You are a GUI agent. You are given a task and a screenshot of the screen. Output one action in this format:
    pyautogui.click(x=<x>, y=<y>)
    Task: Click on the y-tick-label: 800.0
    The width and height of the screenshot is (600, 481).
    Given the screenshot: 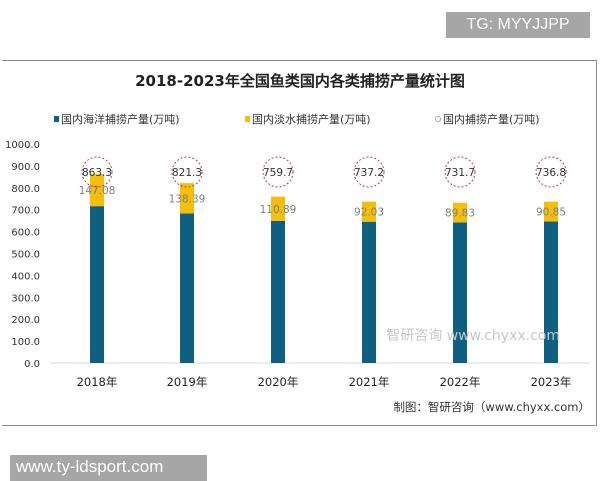 What is the action you would take?
    pyautogui.click(x=25, y=189)
    